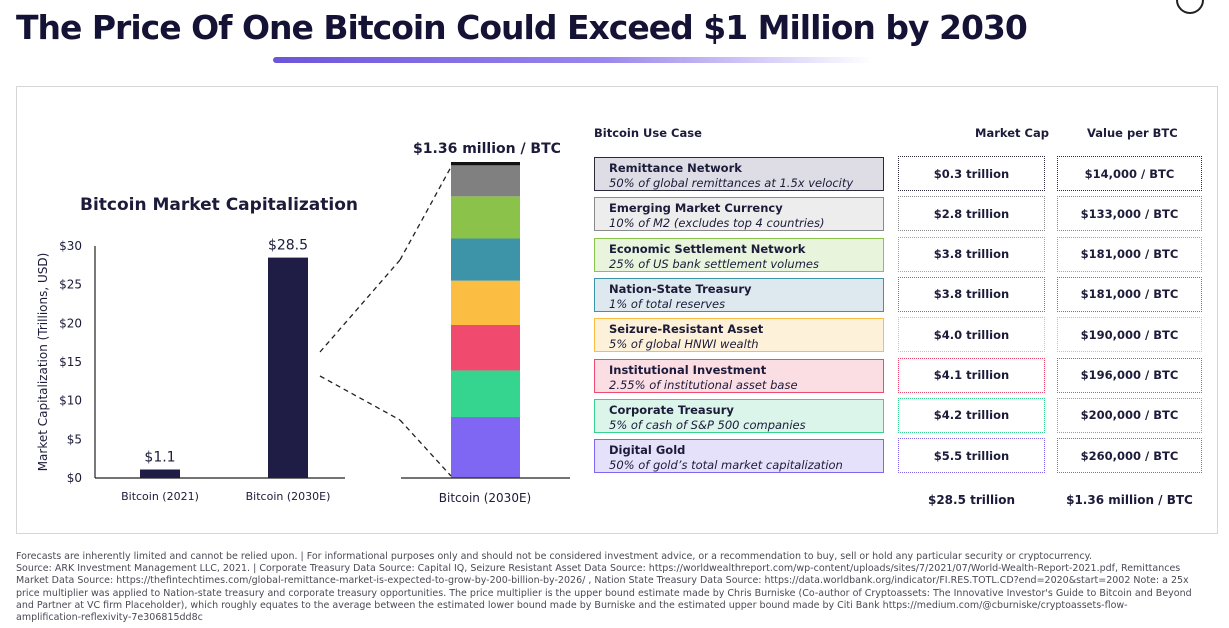 Image resolution: width=1229 pixels, height=628 pixels. I want to click on value-per-btc-cell: $196,000 / BTC, so click(1129, 375).